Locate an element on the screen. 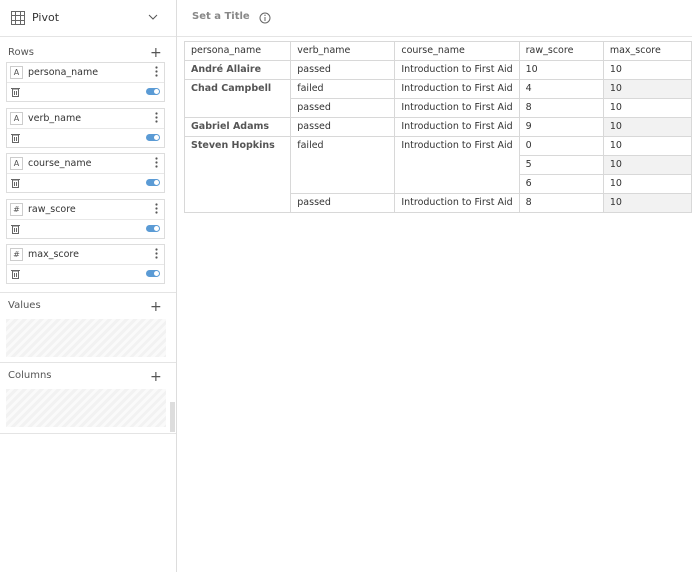 This screenshot has width=692, height=572. columns-section: Columns + is located at coordinates (88, 398).